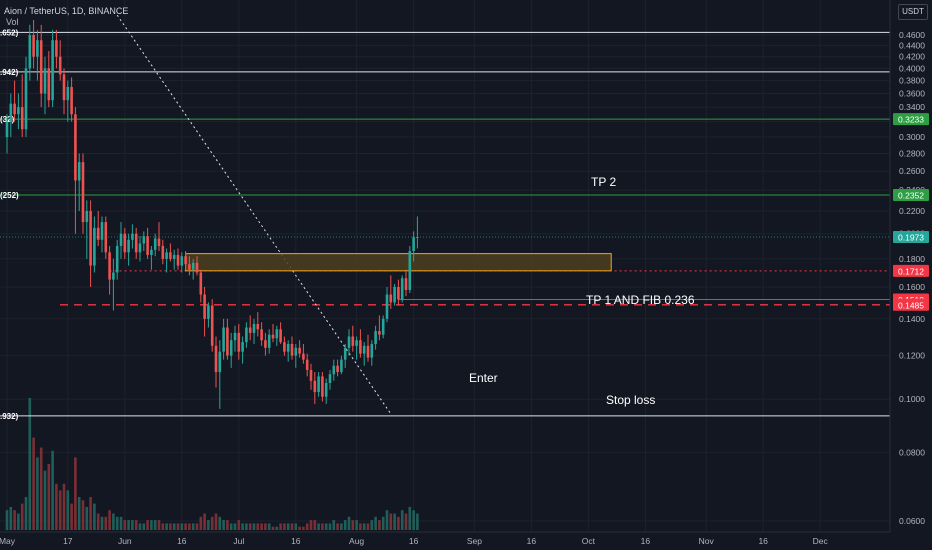 This screenshot has width=932, height=550. What do you see at coordinates (912, 319) in the screenshot?
I see `price-tick-label: 0.1400` at bounding box center [912, 319].